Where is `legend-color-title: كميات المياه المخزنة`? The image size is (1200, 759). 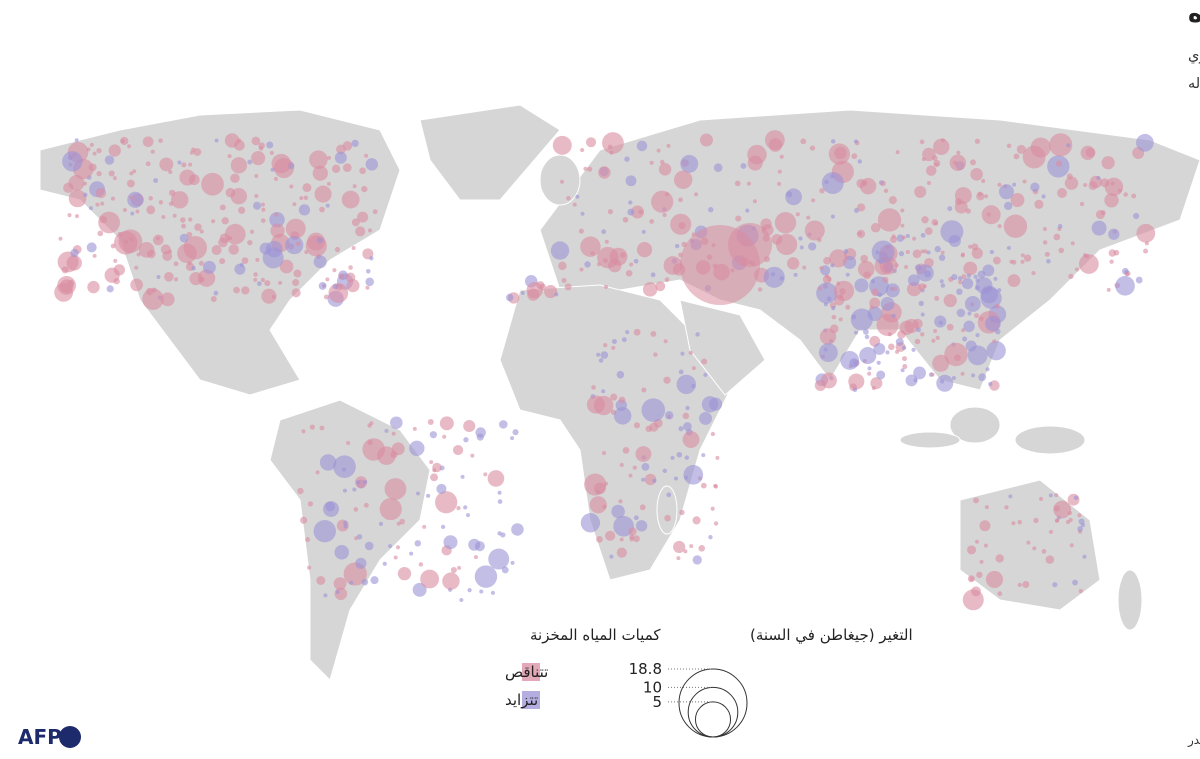
legend-color-title: كميات المياه المخزنة is located at coordinates (595, 635).